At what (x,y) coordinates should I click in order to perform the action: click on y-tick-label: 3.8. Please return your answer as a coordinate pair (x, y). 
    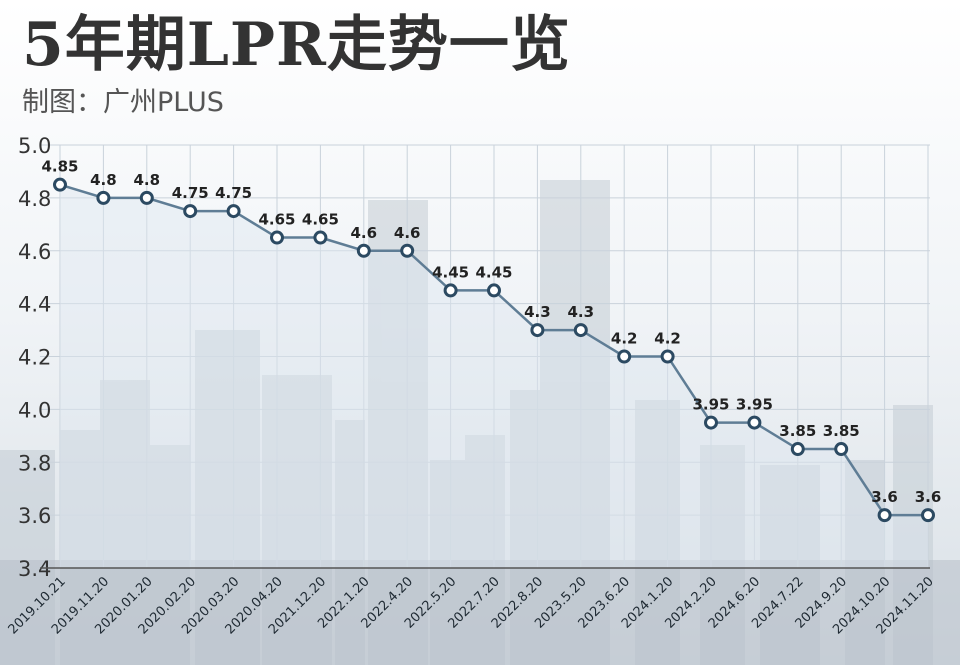
    Looking at the image, I should click on (34, 463).